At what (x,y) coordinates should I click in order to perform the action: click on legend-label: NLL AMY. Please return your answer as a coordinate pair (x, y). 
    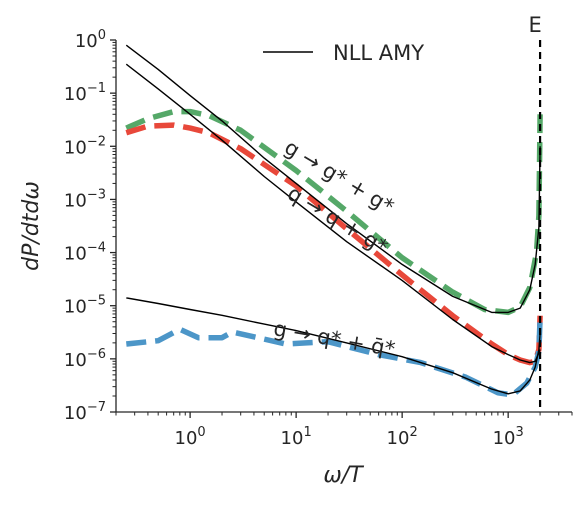
    Looking at the image, I should click on (378, 53).